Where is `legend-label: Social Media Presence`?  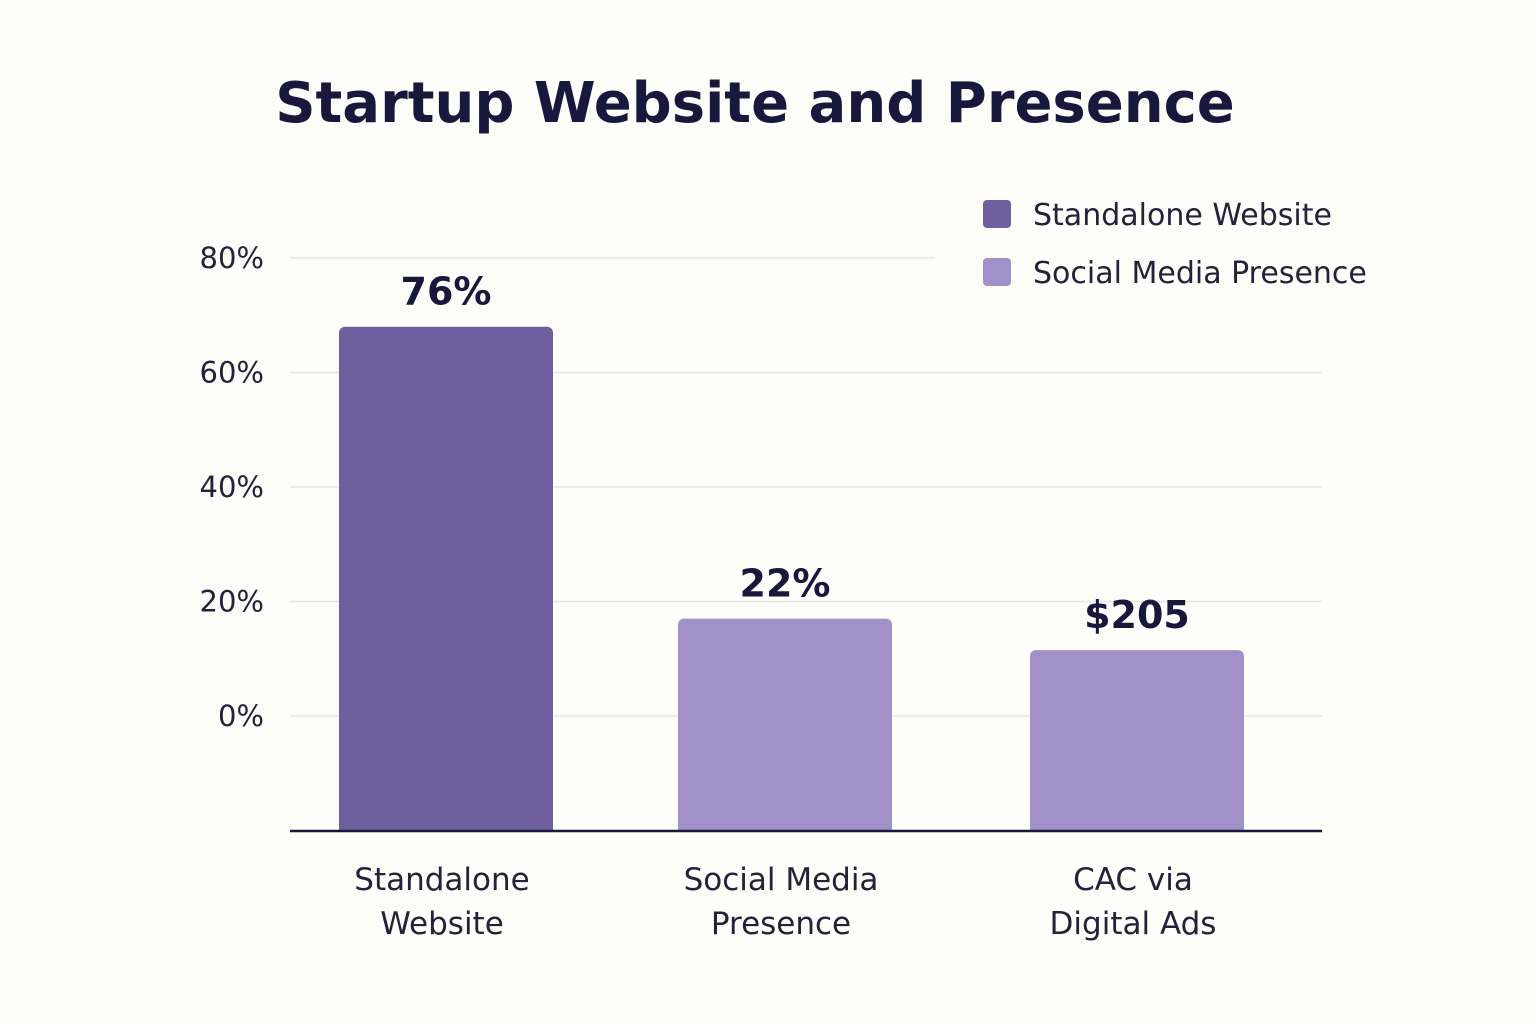 legend-label: Social Media Presence is located at coordinates (1200, 273).